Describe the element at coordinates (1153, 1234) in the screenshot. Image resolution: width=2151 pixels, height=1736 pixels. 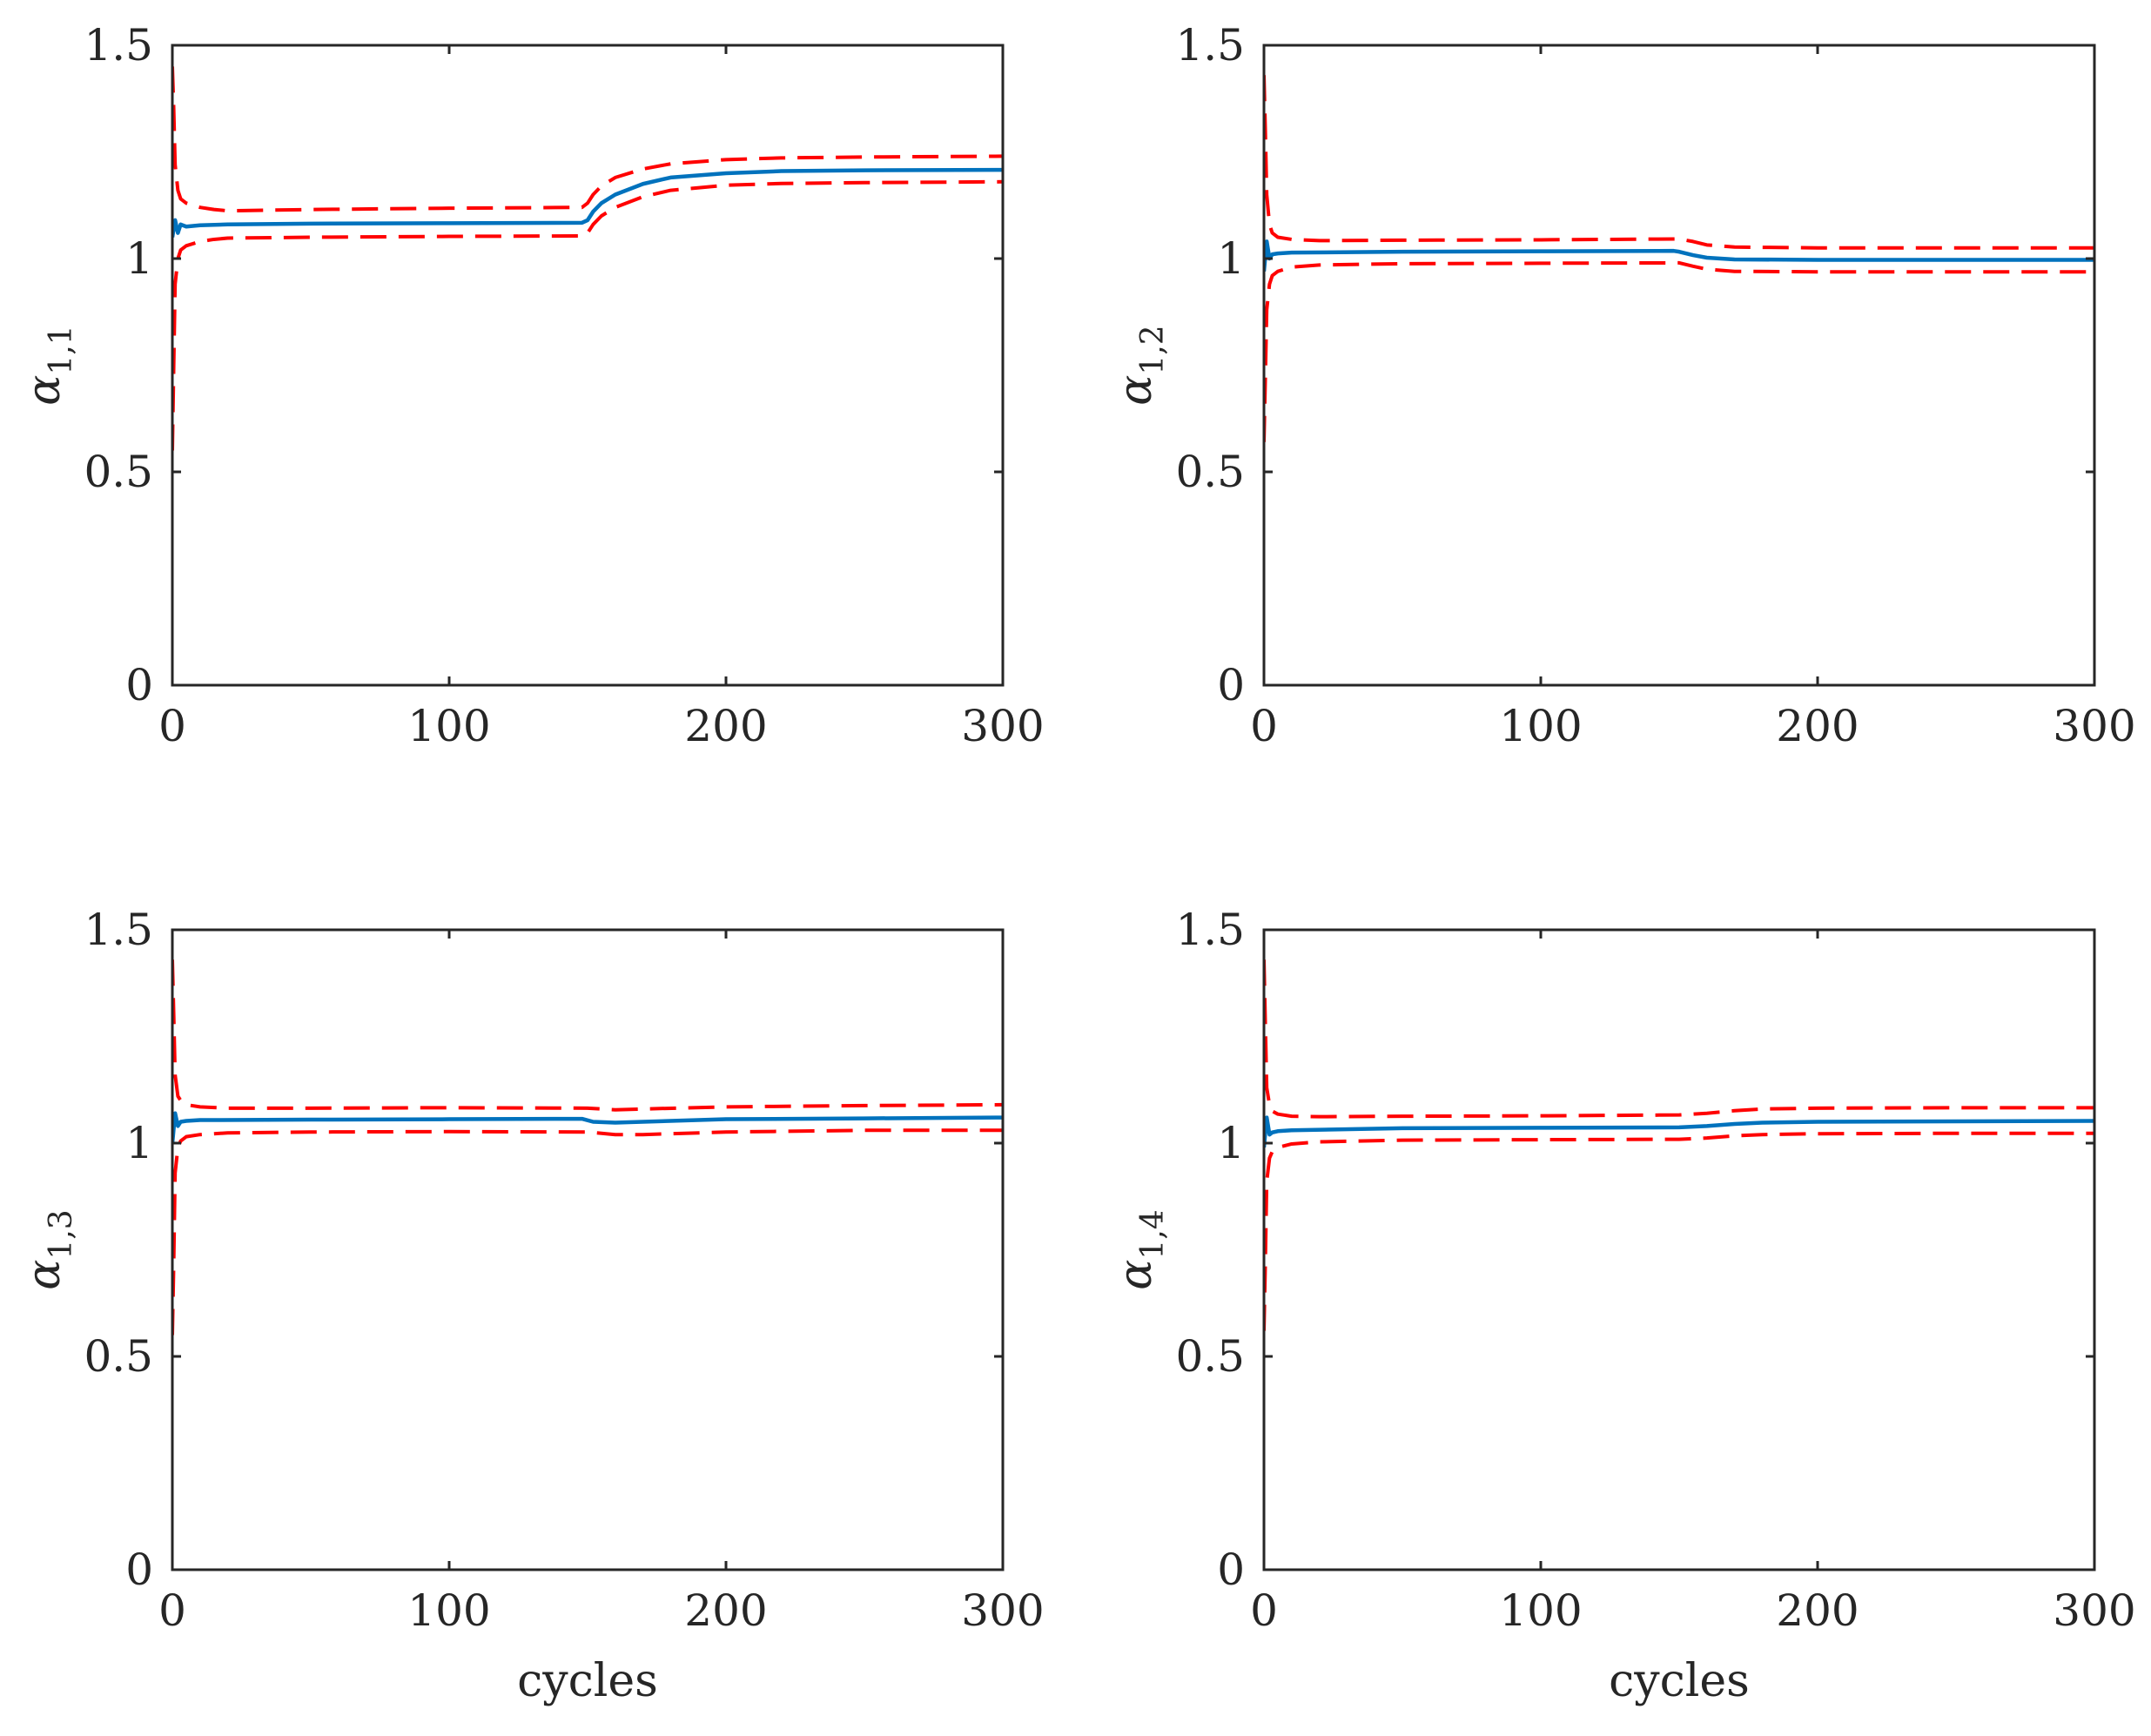
I see `y-axis-label-subscript: 1,4` at that location.